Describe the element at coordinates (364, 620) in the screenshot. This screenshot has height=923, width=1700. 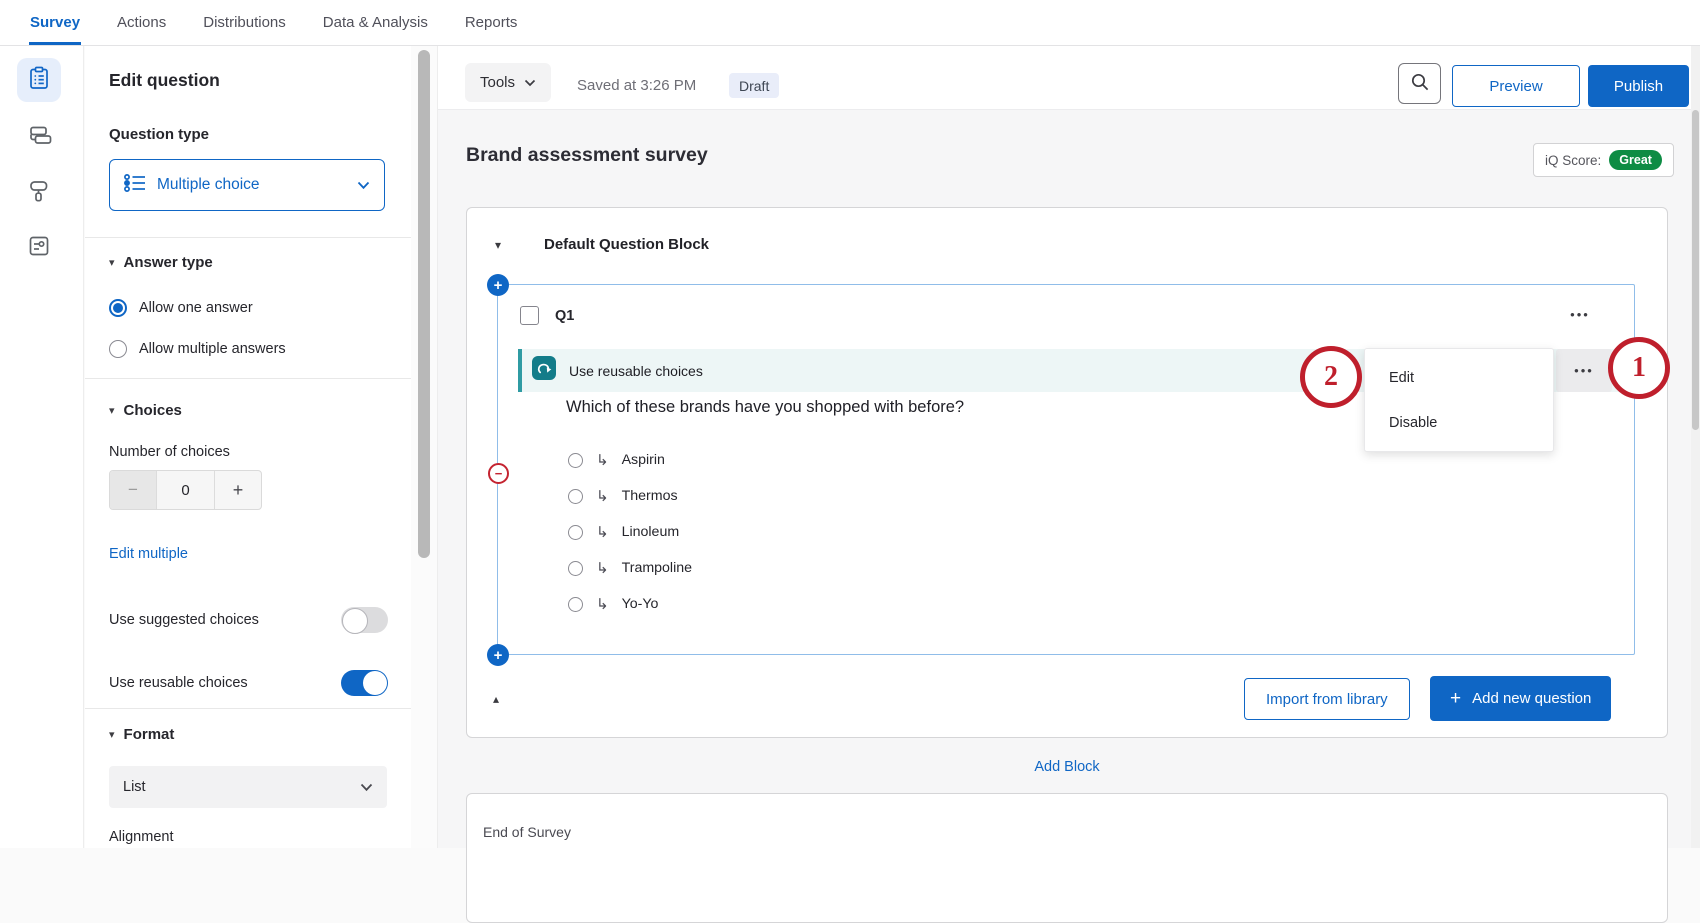
I see `use-suggested-choices-toggle` at that location.